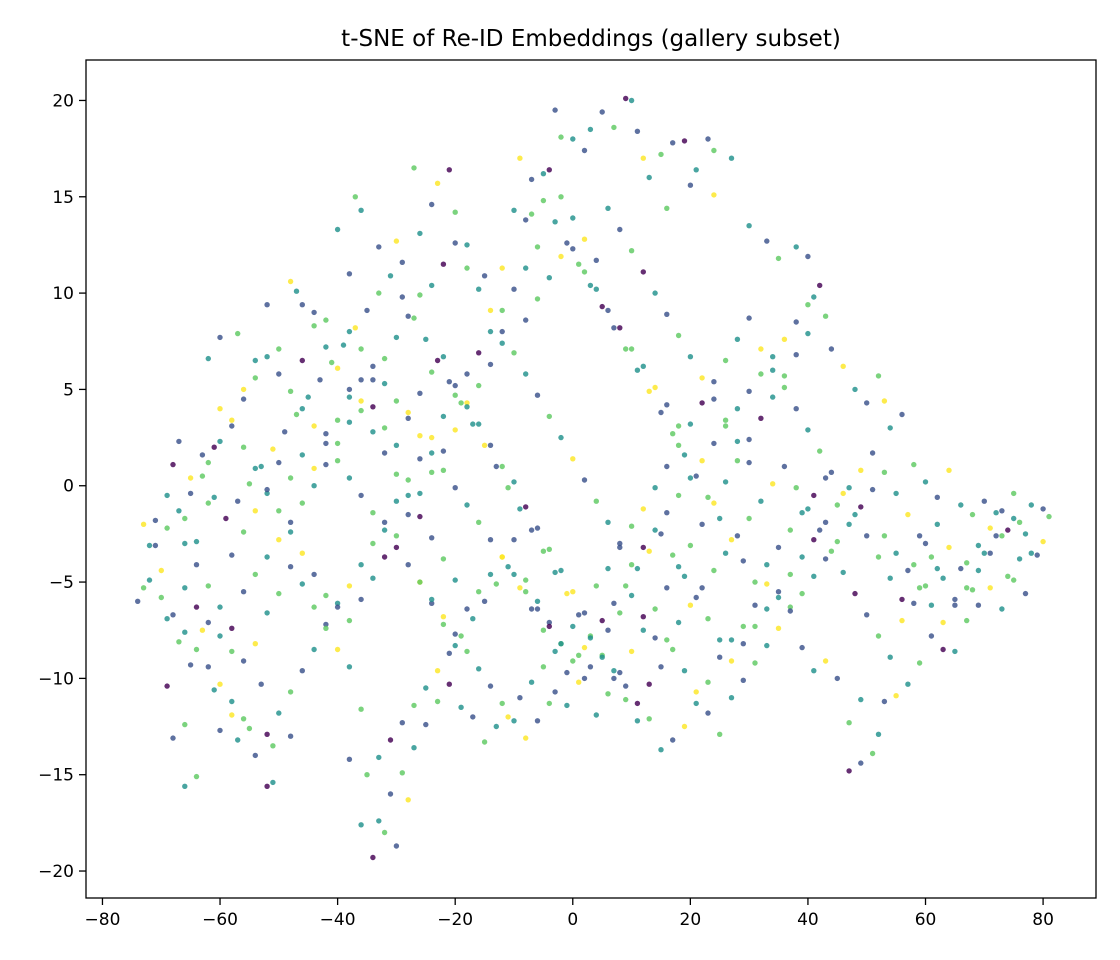 This screenshot has height=960, width=1120. I want to click on x-tick-label: 20, so click(691, 920).